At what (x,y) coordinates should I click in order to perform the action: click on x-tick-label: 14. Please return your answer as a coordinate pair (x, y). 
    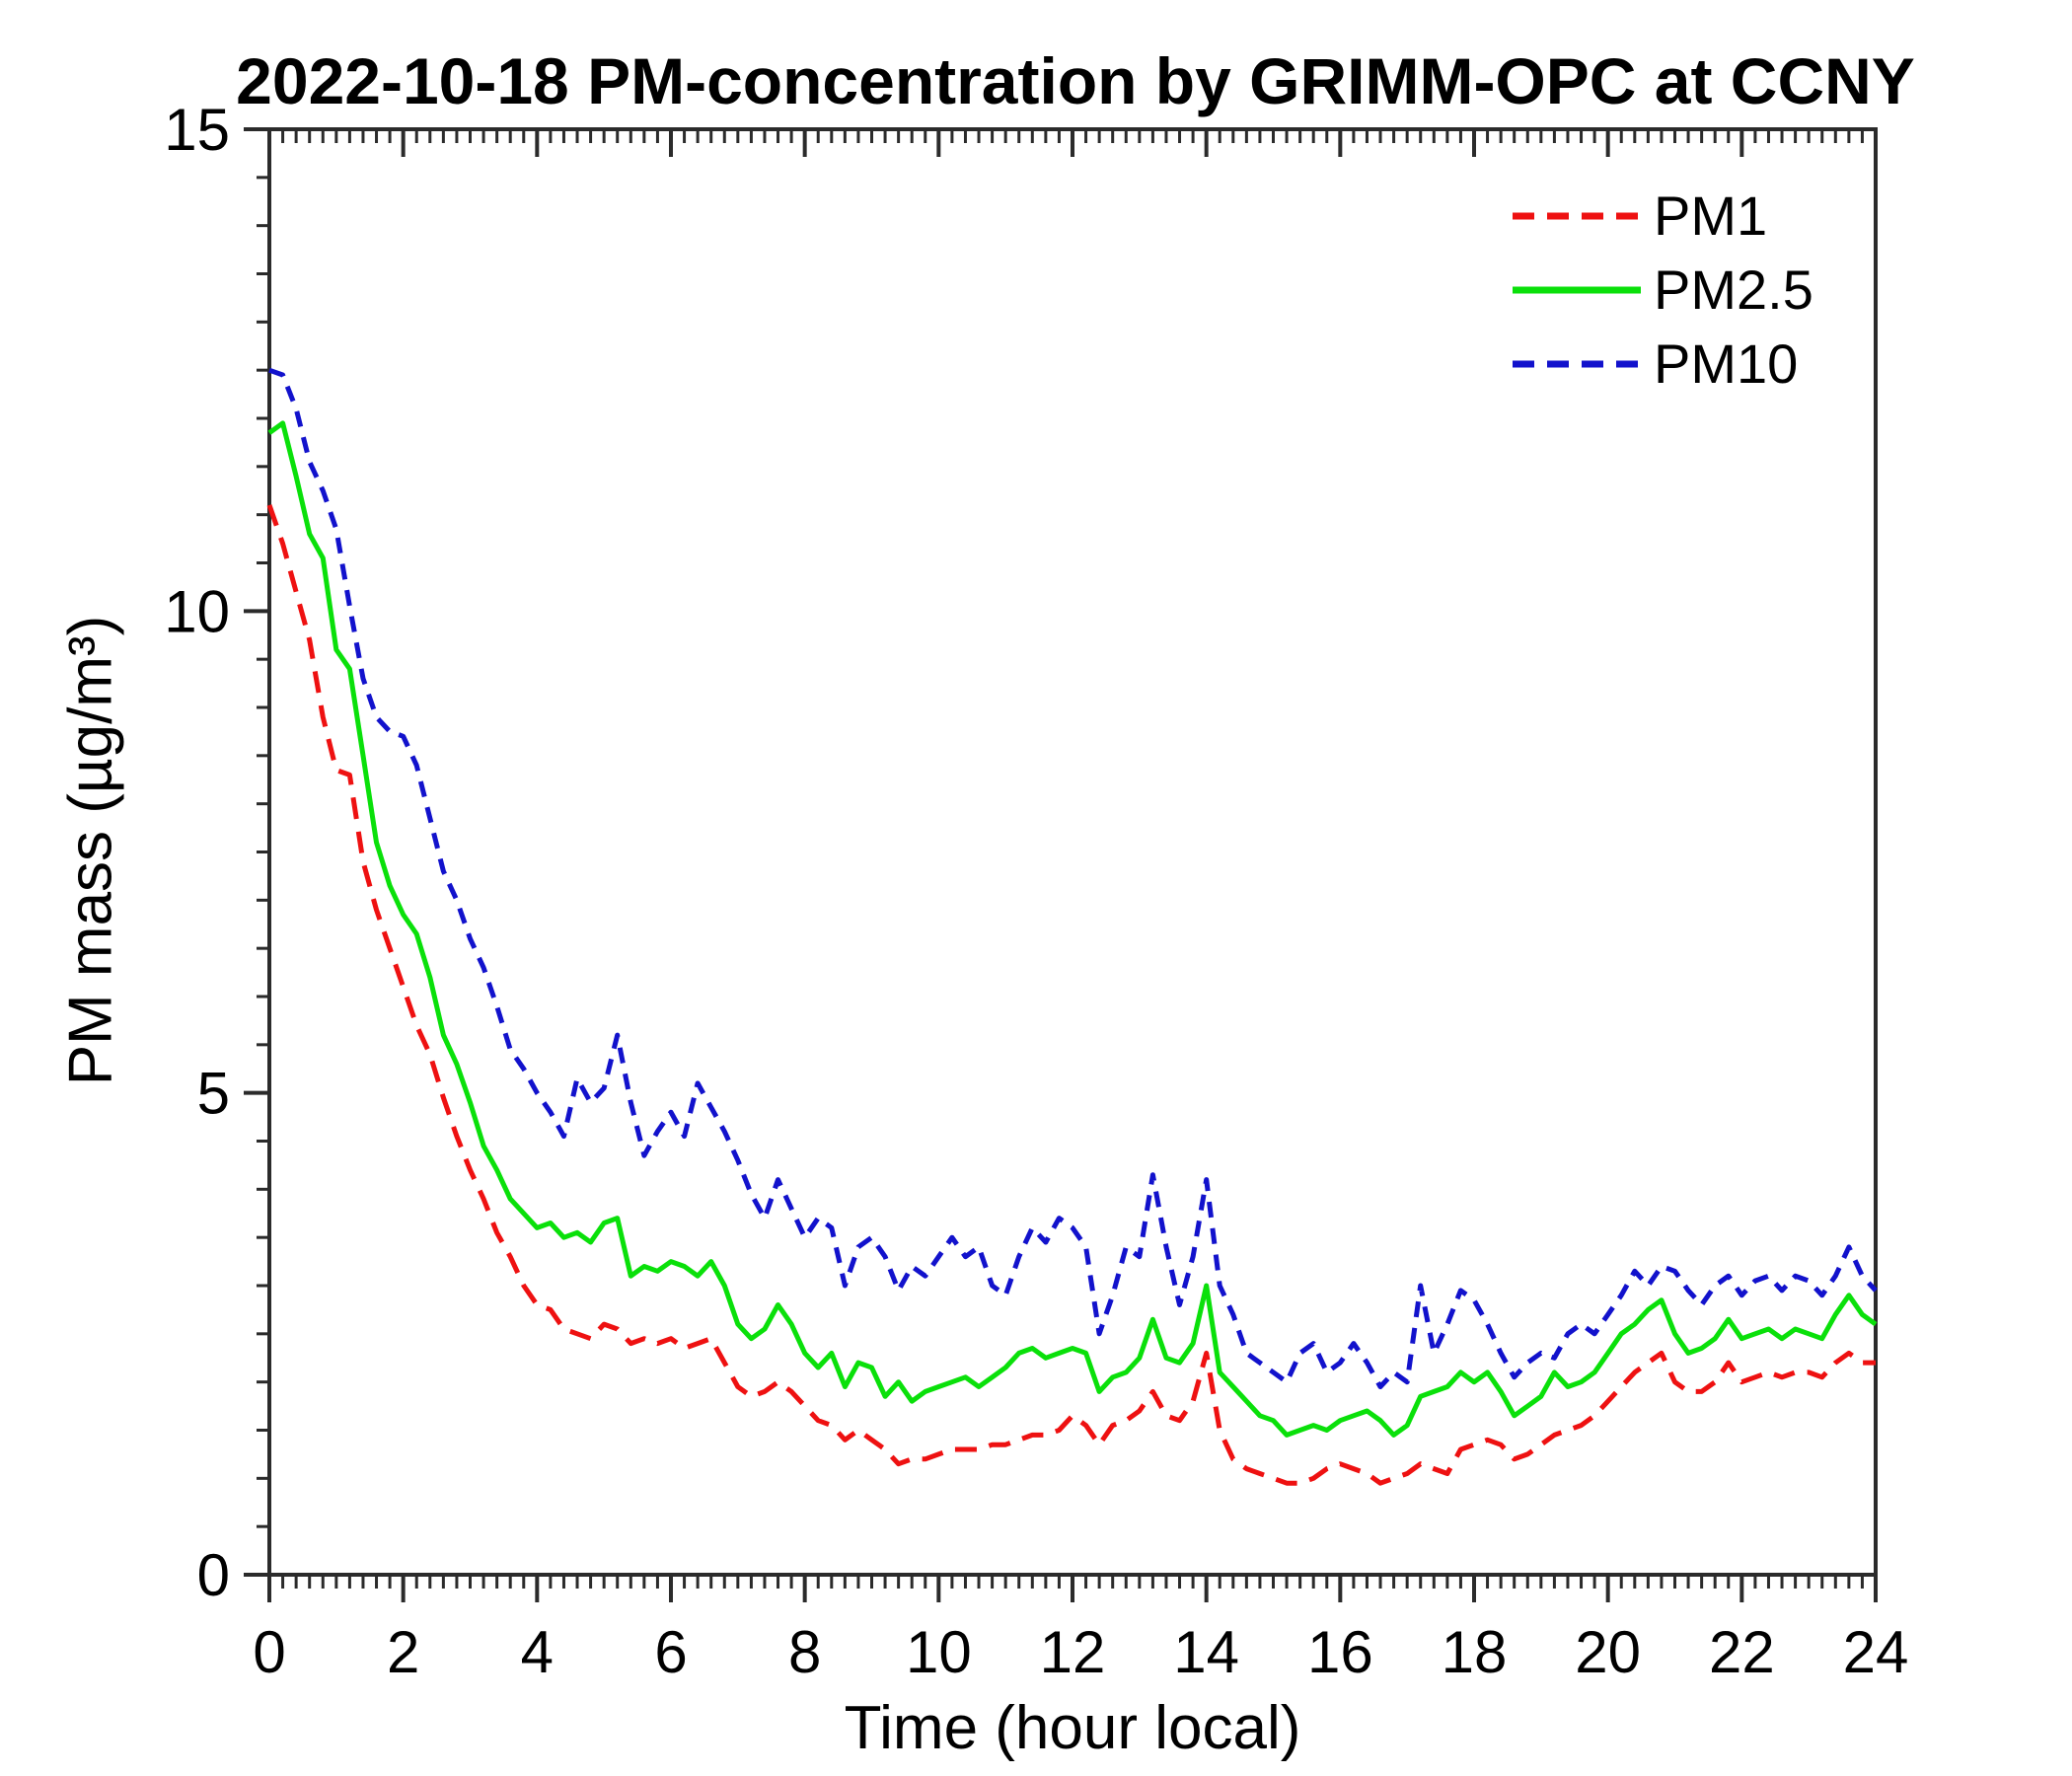
    Looking at the image, I should click on (1206, 1652).